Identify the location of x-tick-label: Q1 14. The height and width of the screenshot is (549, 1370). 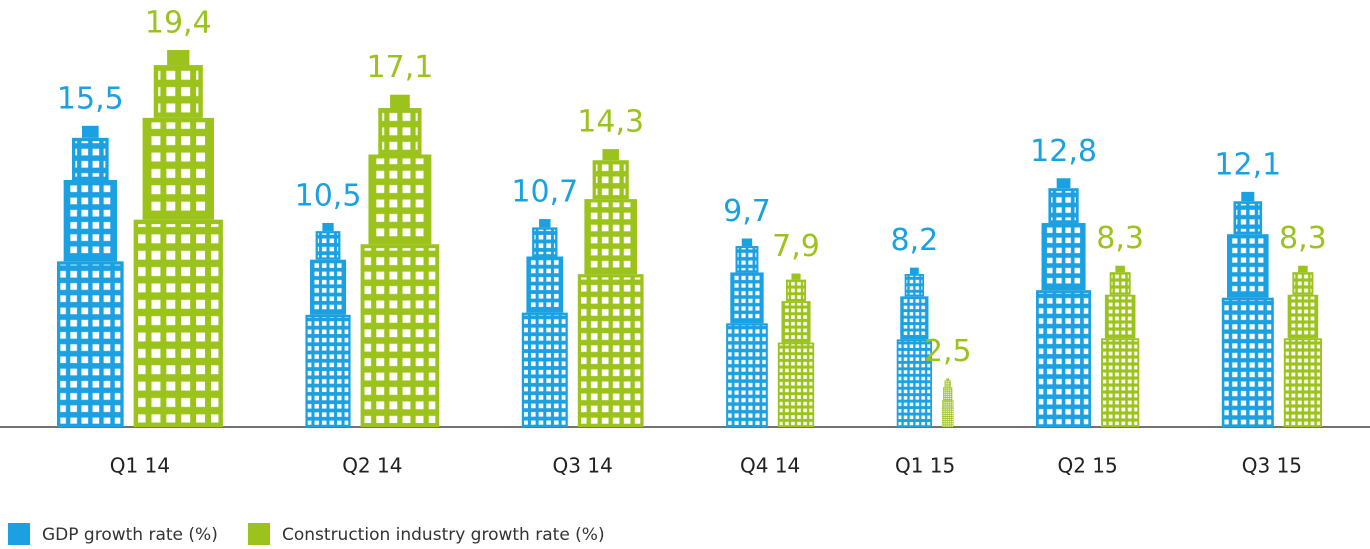
(140, 466).